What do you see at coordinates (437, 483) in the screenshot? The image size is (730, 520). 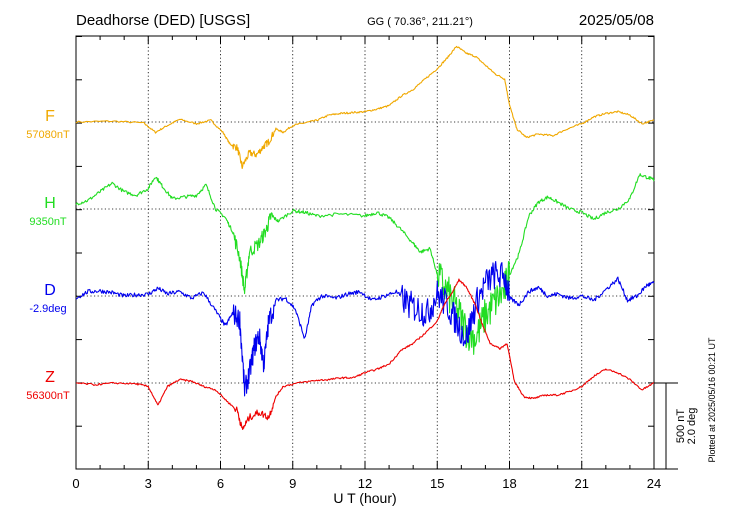 I see `x-tick-label: 15` at bounding box center [437, 483].